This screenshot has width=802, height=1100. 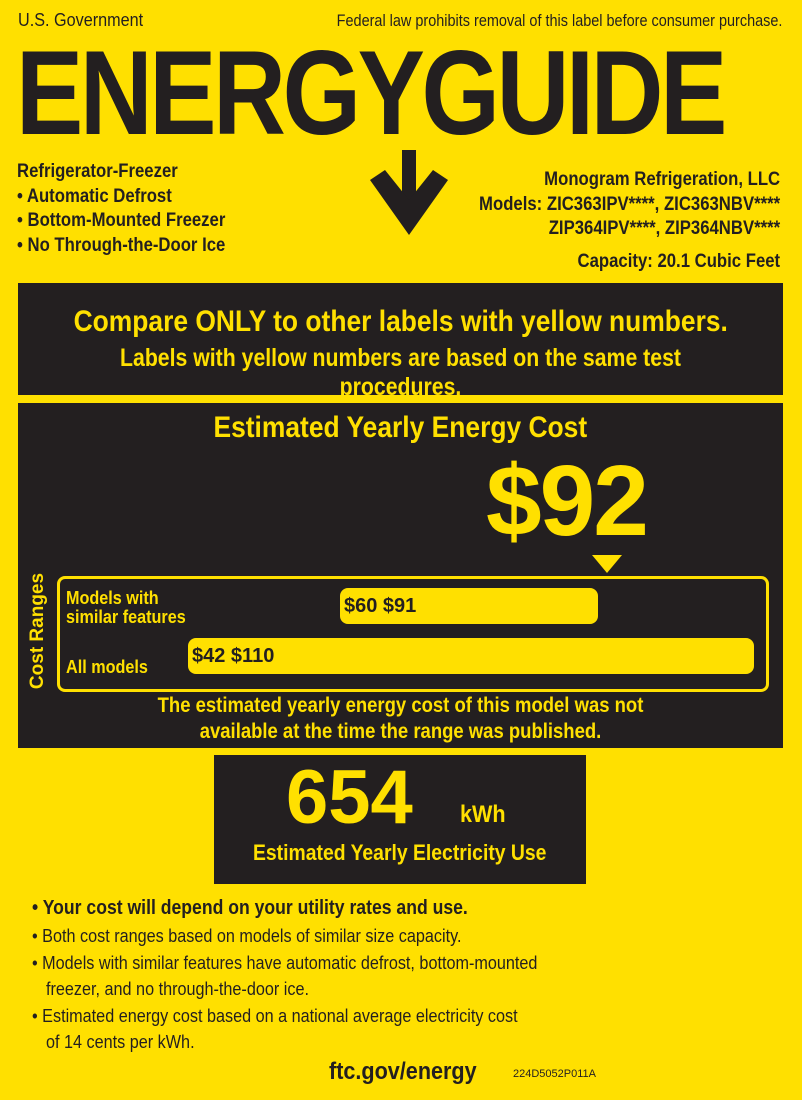 I want to click on cost-title: Estimated Yearly Energy Cost, so click(x=400, y=427).